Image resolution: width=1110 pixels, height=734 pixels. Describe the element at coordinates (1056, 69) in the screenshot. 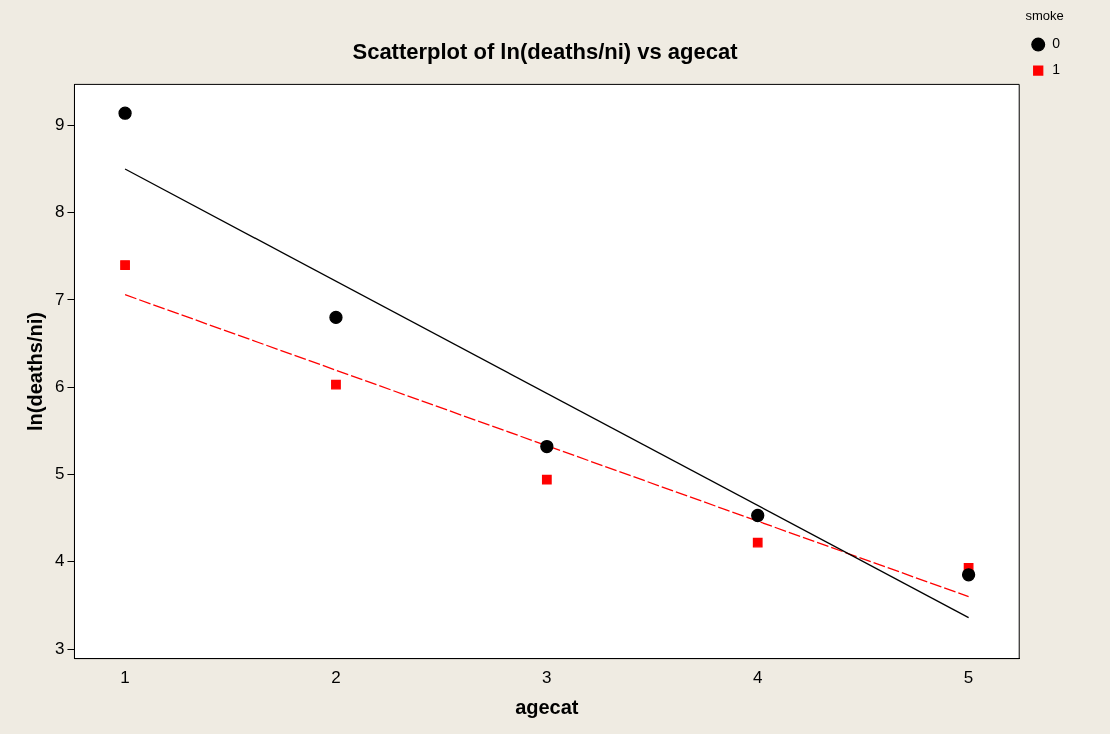

I see `legend-label: 1` at that location.